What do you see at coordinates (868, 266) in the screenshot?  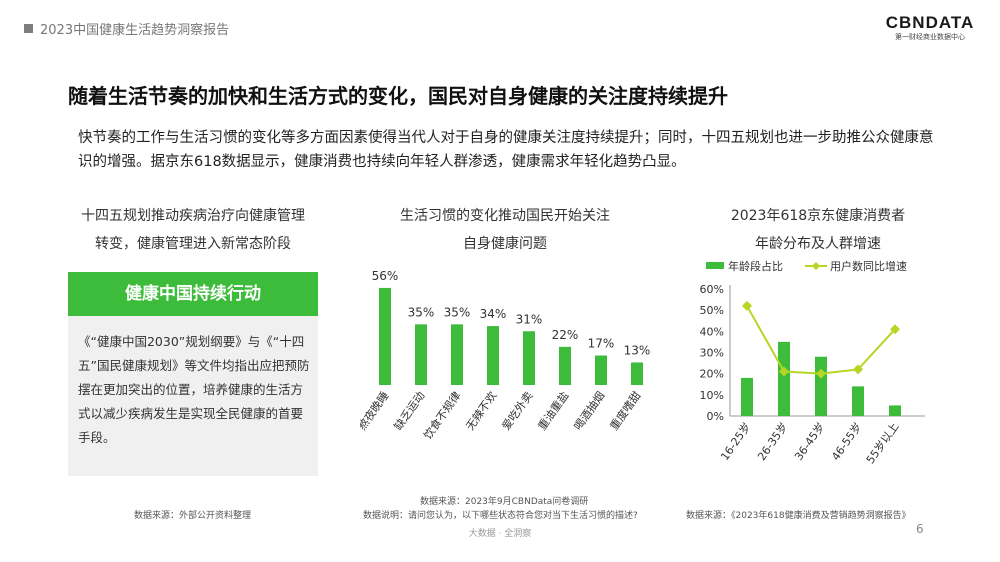 I see `legend-line-label: 用户数同比增速` at bounding box center [868, 266].